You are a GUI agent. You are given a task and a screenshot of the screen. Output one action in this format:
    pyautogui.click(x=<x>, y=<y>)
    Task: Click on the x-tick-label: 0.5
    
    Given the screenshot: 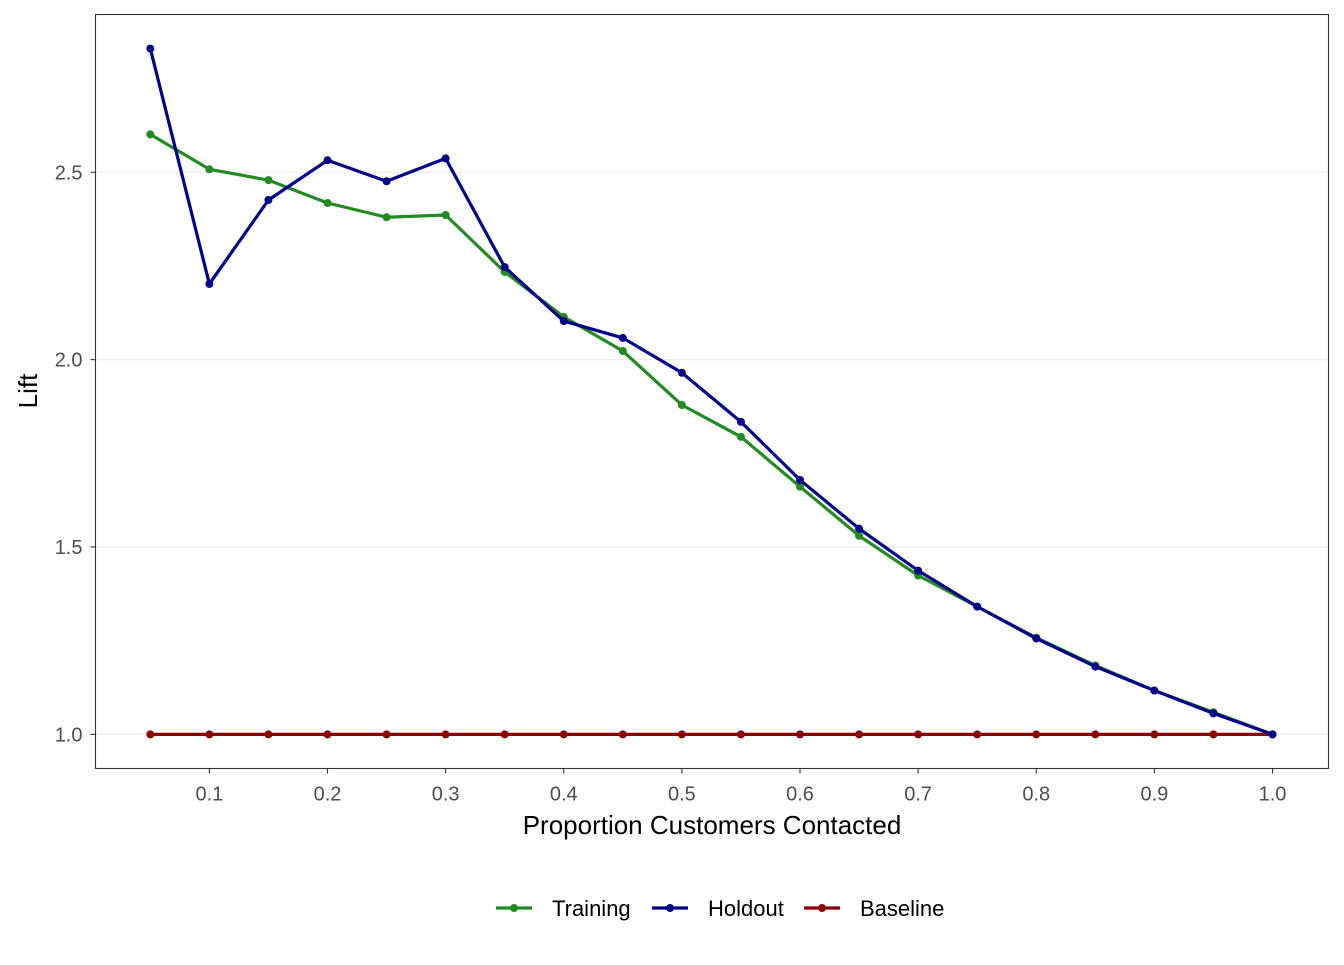 What is the action you would take?
    pyautogui.click(x=682, y=795)
    